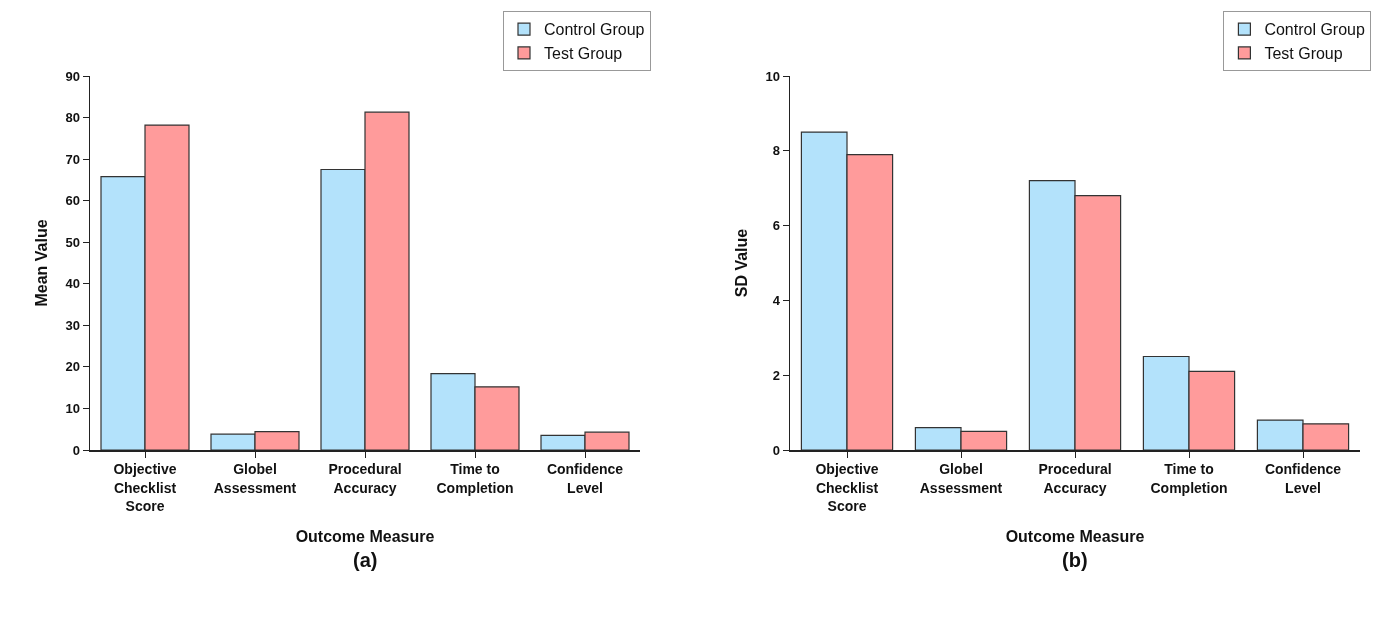 Image resolution: width=1390 pixels, height=623 pixels. What do you see at coordinates (72, 367) in the screenshot?
I see `y-tick-label: 20` at bounding box center [72, 367].